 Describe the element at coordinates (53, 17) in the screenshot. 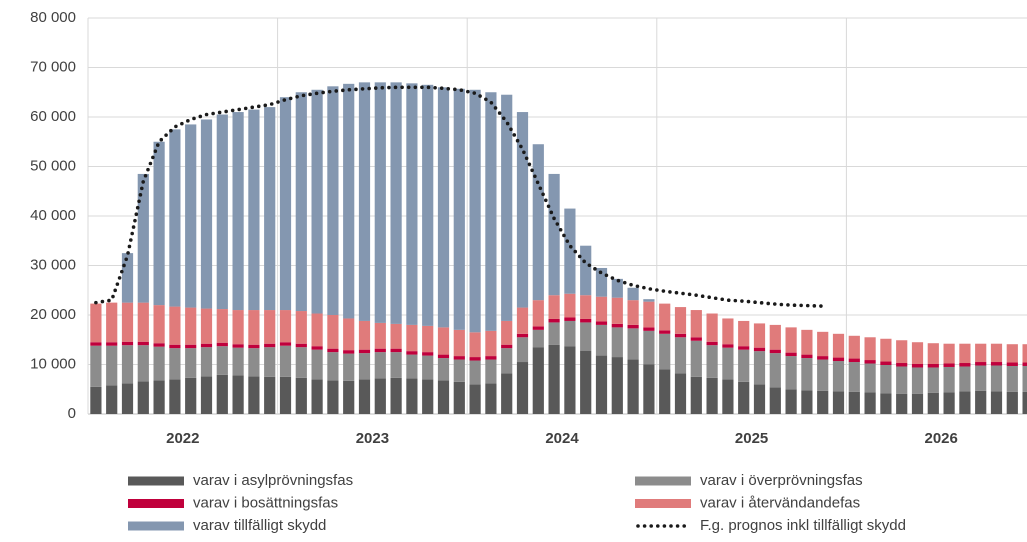

I see `y-tick-label: 80 000` at that location.